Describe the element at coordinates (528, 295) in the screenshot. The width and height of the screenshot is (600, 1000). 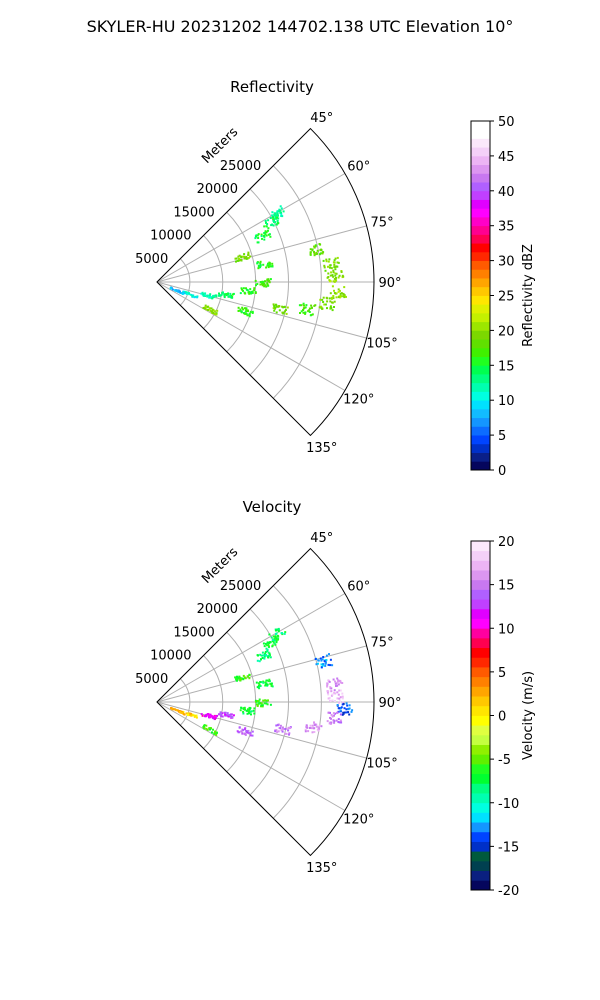
I see `colorbar-label: Reflectivity dBZ` at that location.